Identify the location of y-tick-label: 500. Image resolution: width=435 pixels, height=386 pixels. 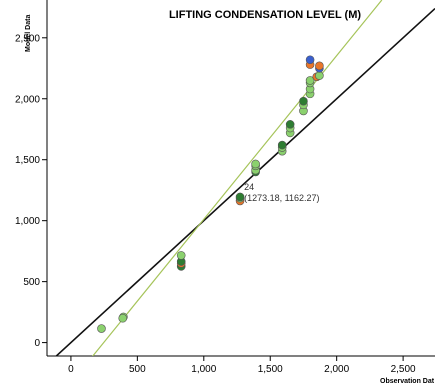
(31, 282).